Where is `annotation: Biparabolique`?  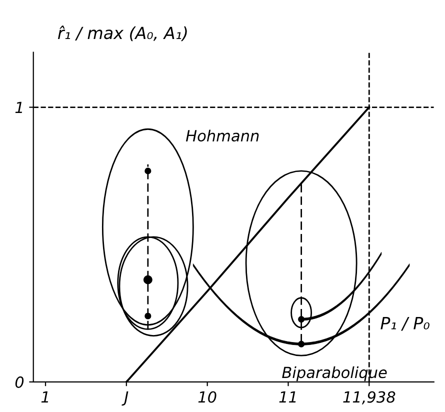
annotation: Biparabolique is located at coordinates (334, 374).